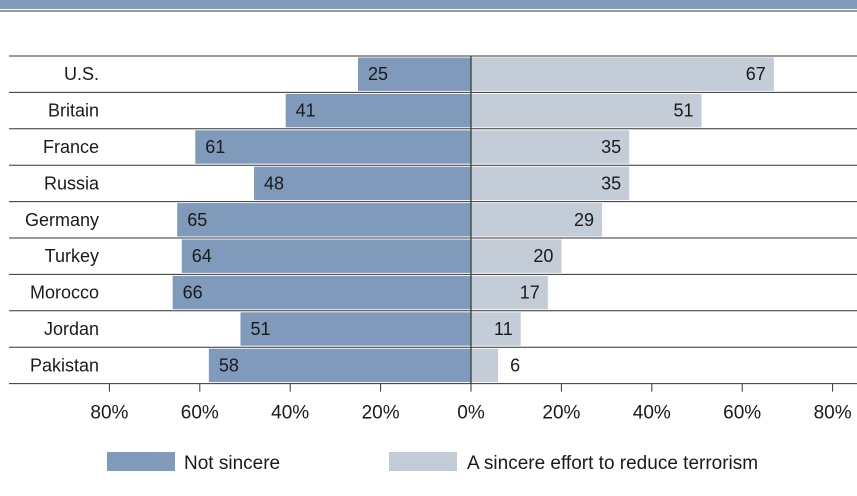 Image resolution: width=857 pixels, height=496 pixels. What do you see at coordinates (71, 147) in the screenshot?
I see `category-label: France` at bounding box center [71, 147].